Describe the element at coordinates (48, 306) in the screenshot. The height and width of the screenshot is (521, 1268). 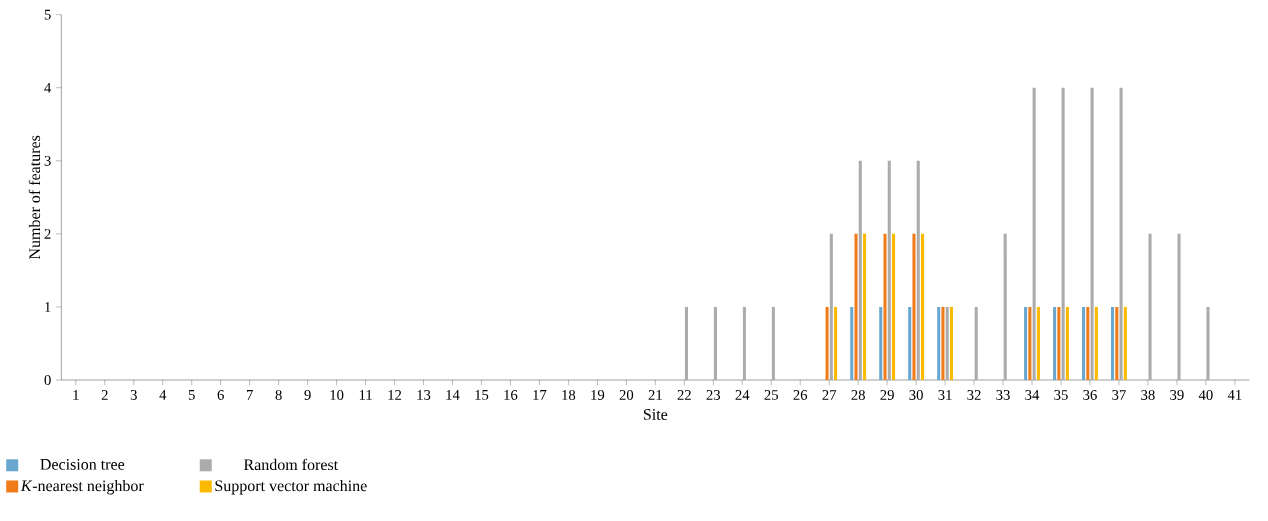
I see `y-tick-label: 1` at that location.